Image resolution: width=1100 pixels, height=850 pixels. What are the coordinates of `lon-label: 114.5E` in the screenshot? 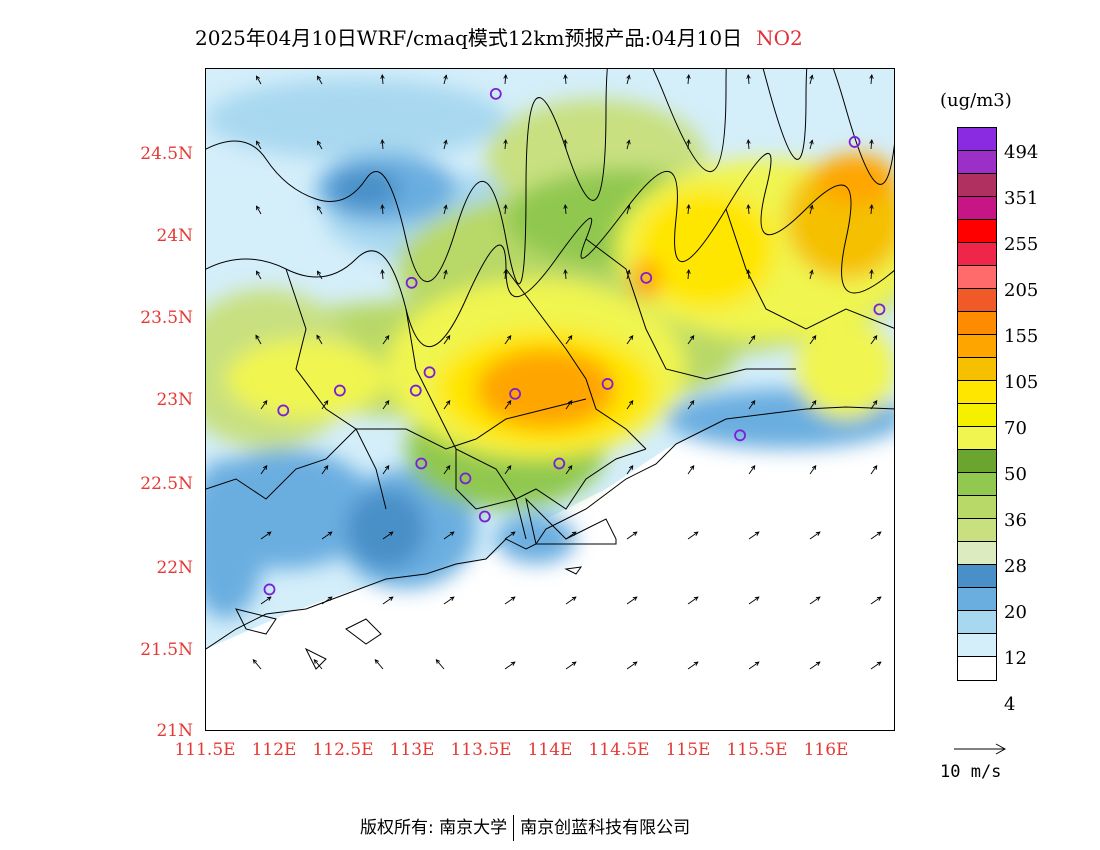 It's located at (619, 750).